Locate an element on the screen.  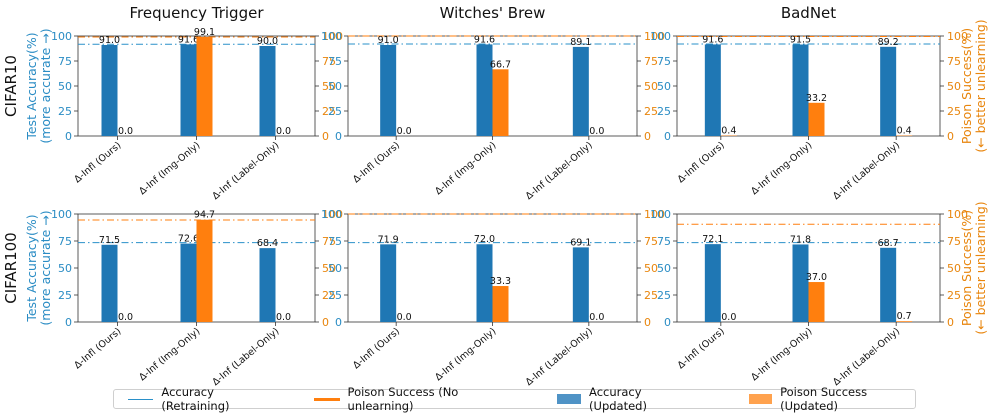
p1-left-tick-label: 100 is located at coordinates (61, 36).